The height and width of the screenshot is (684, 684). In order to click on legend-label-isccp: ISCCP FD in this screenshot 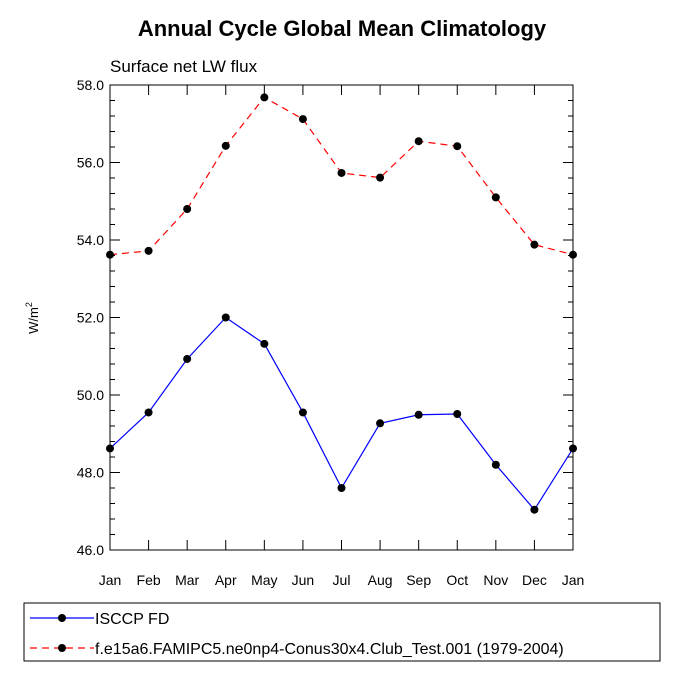, I will do `click(132, 619)`.